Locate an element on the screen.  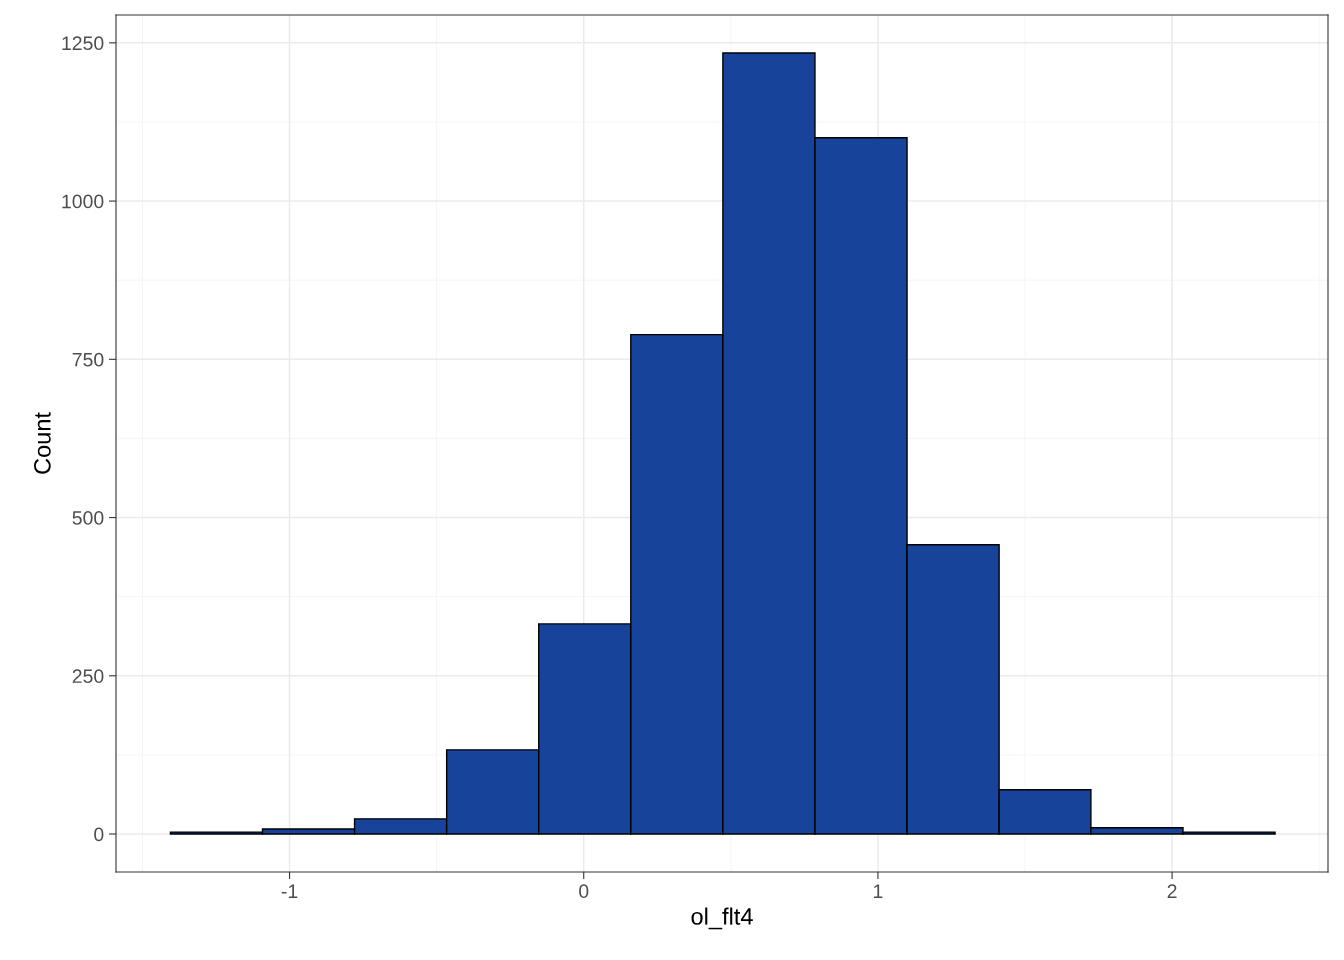
y-tick-label: 1250 is located at coordinates (83, 43).